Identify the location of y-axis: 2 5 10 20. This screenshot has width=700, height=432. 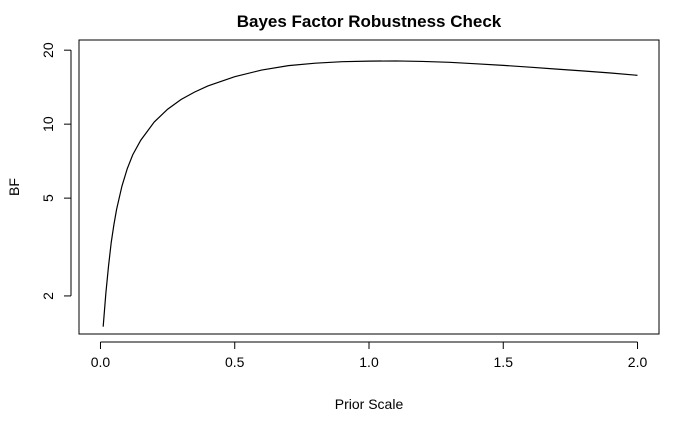
(56, 171).